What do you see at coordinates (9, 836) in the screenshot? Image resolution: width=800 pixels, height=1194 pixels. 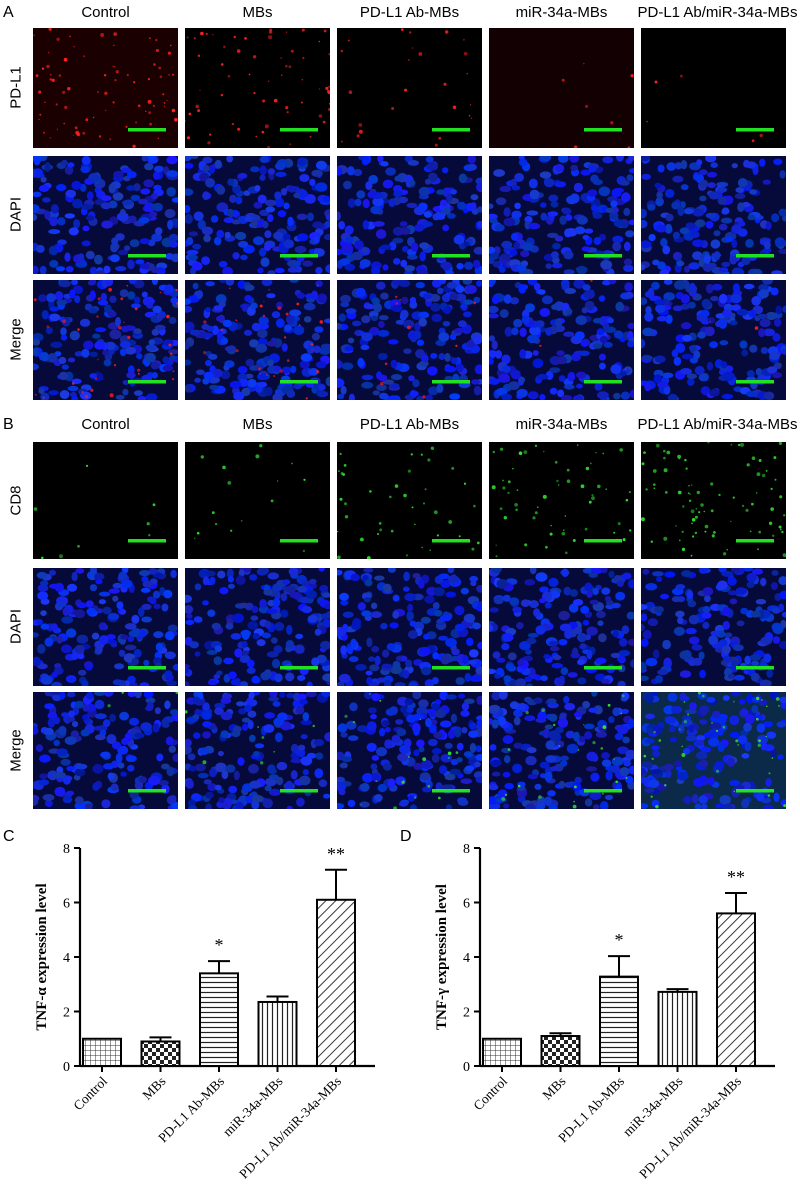 I see `panel-c-letter: C` at bounding box center [9, 836].